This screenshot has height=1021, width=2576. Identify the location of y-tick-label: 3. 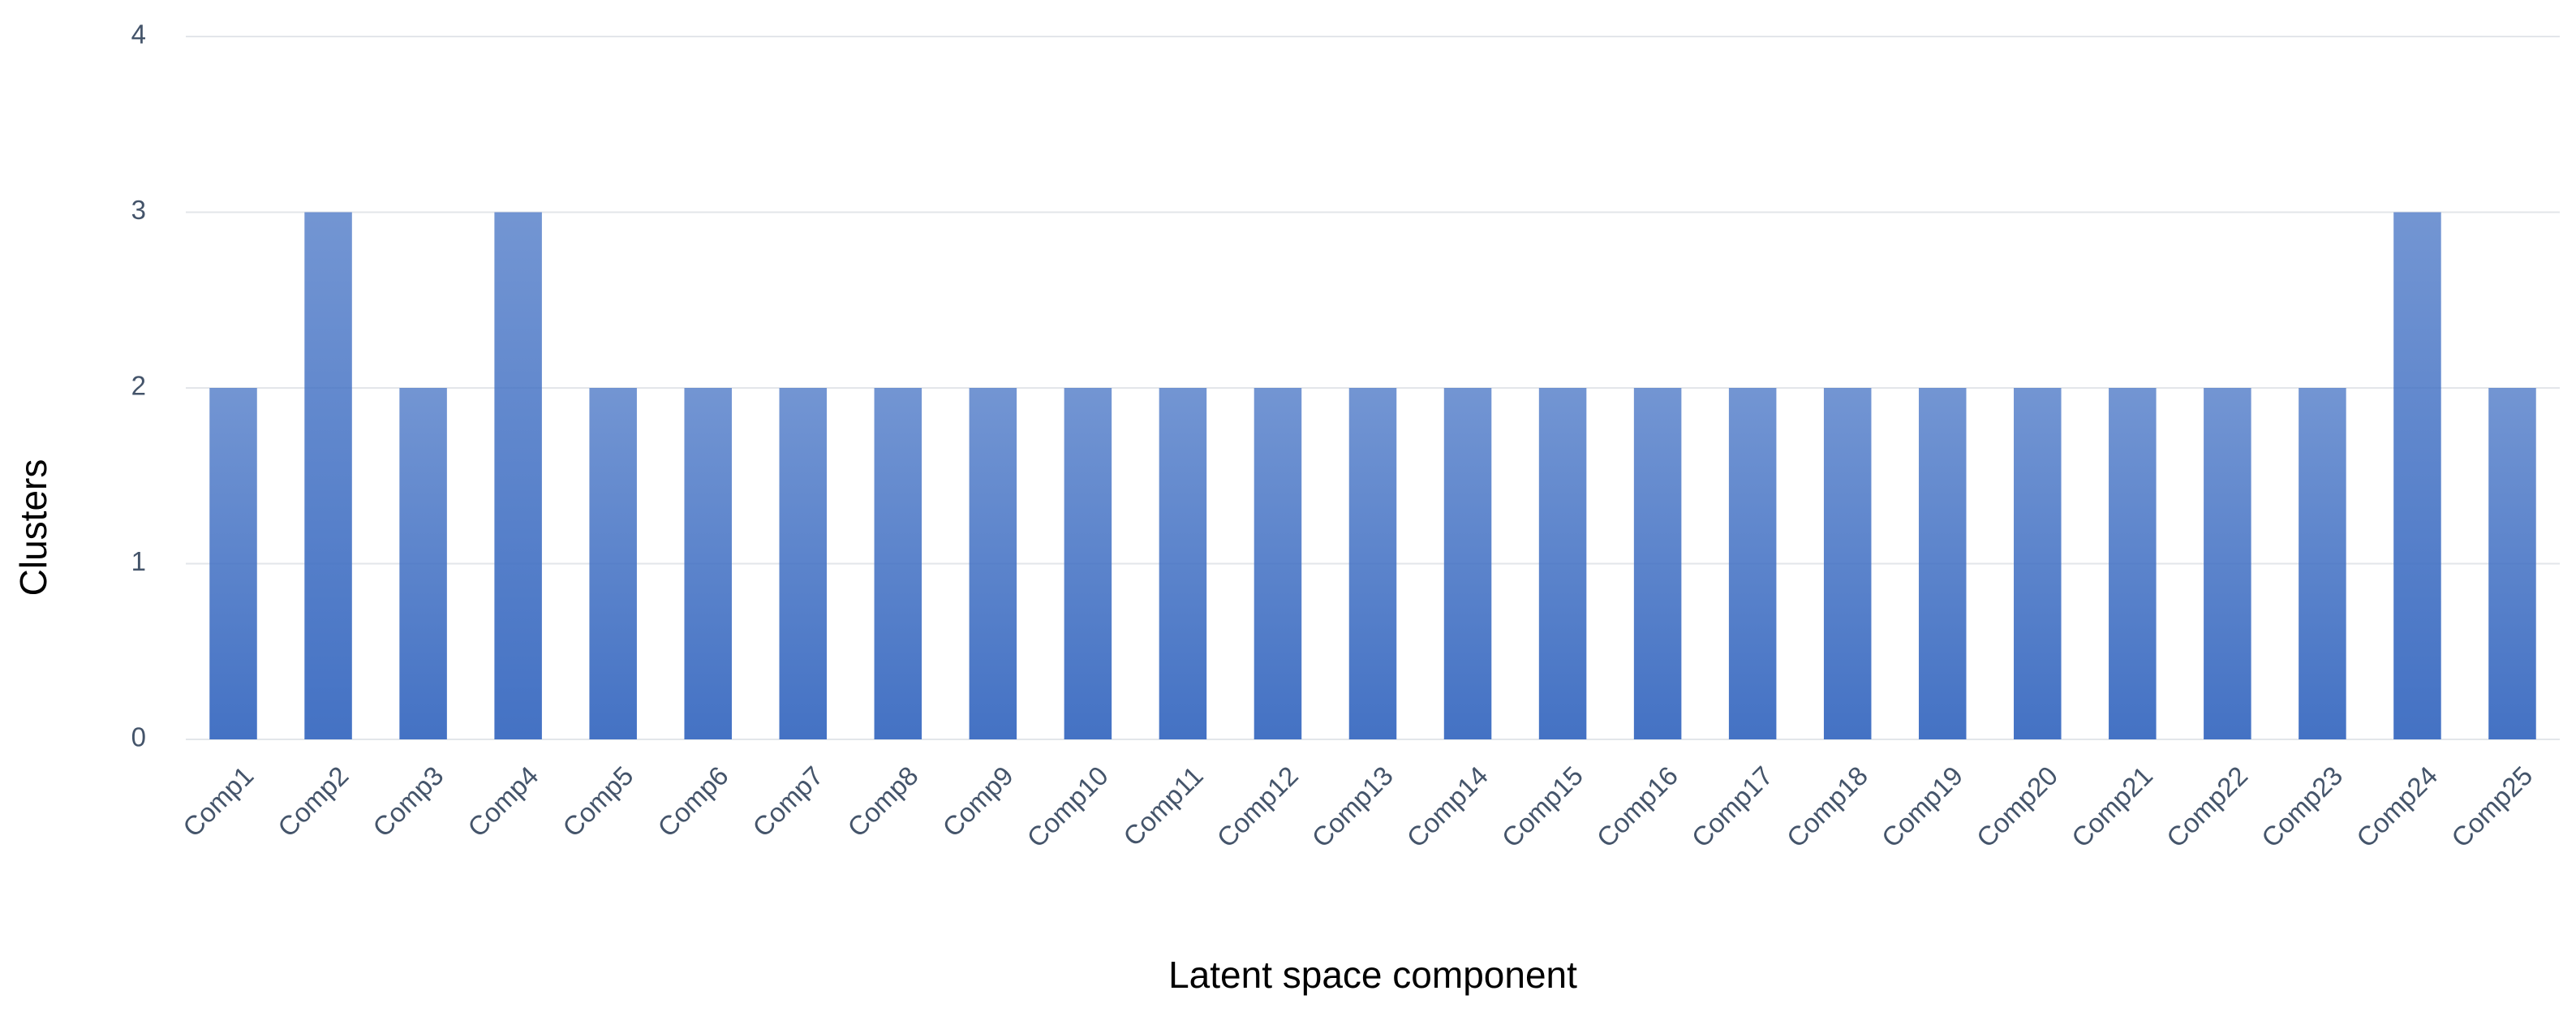
(138, 210).